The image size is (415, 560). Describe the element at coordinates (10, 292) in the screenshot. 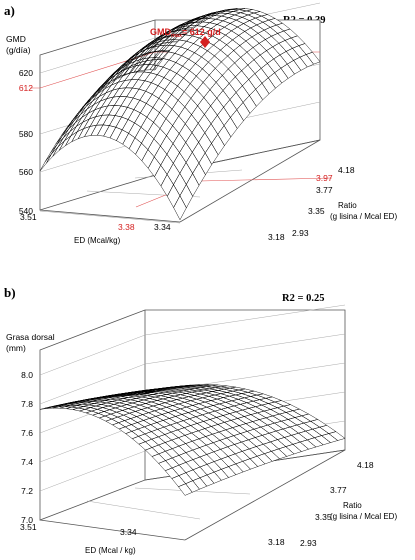

I see `panel-b-label: b)` at that location.